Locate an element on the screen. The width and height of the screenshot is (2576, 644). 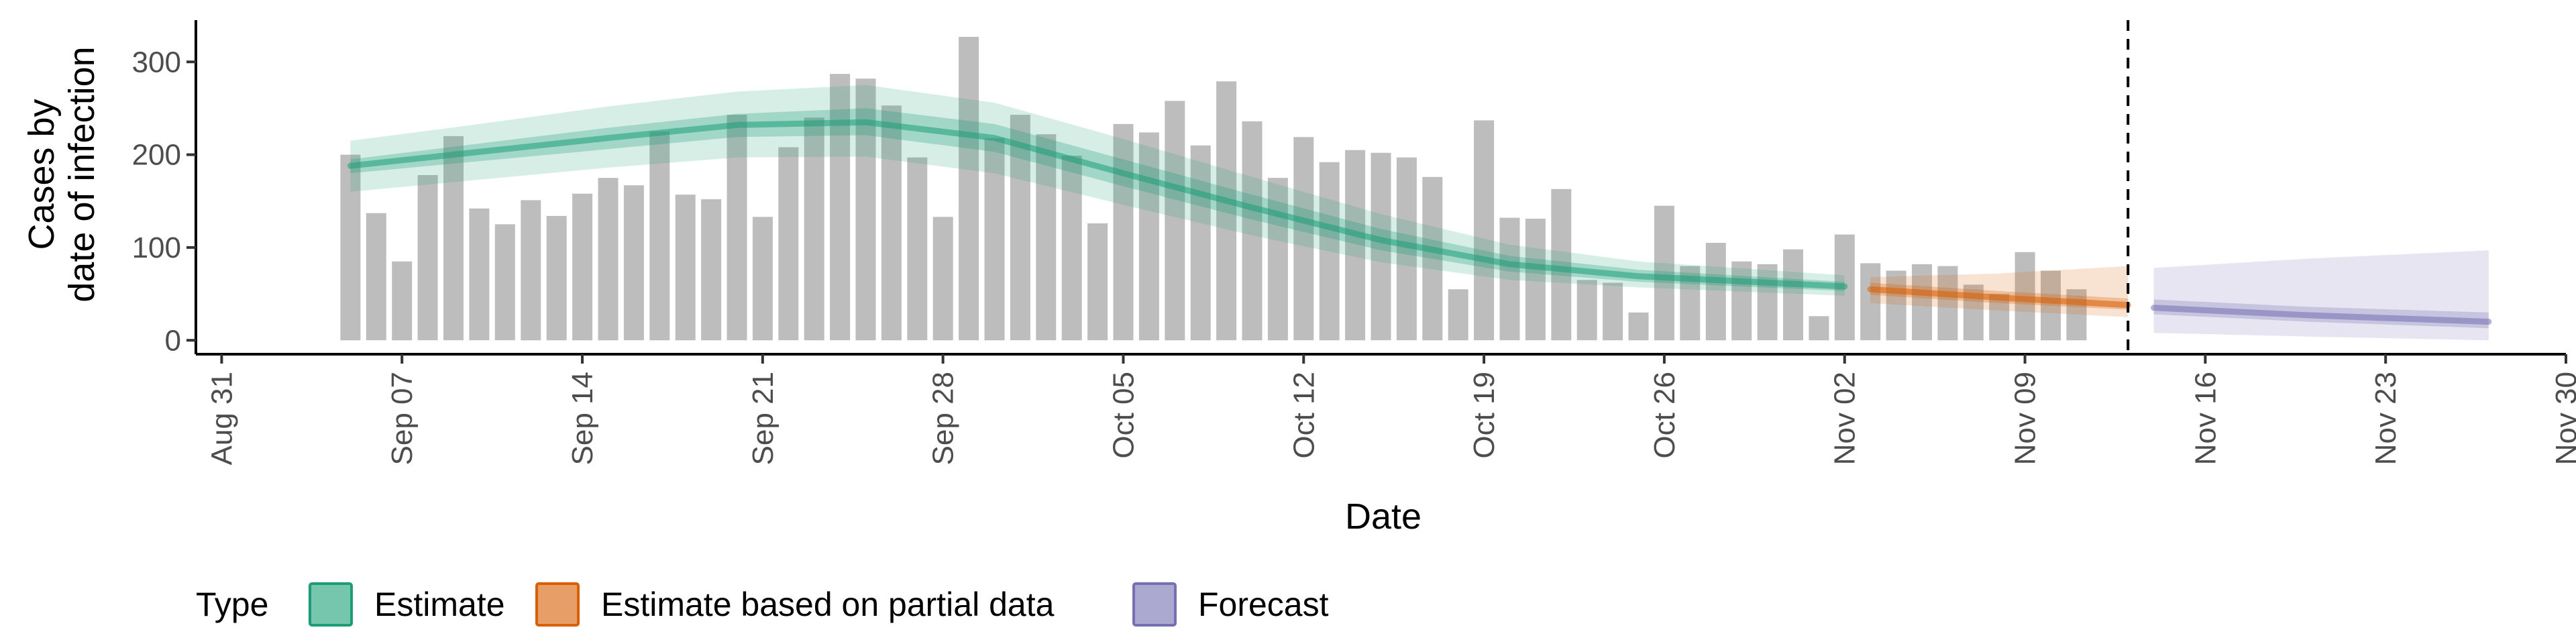
x-tick-label: Nov 23 is located at coordinates (2385, 418).